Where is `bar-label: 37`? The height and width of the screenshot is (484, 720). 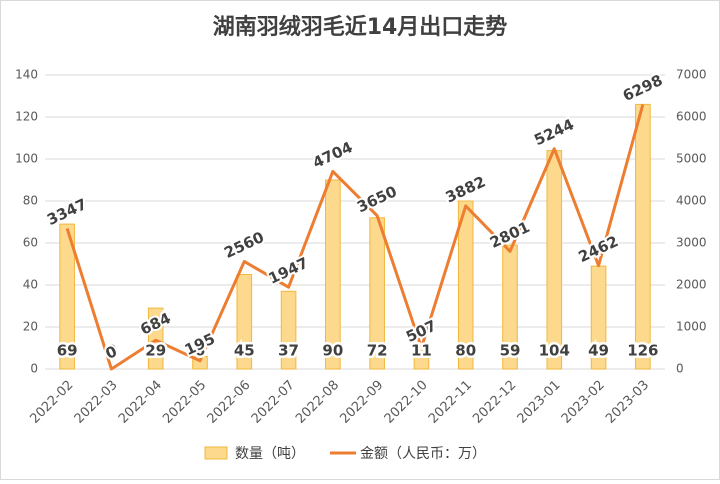
bar-label: 37 is located at coordinates (288, 351).